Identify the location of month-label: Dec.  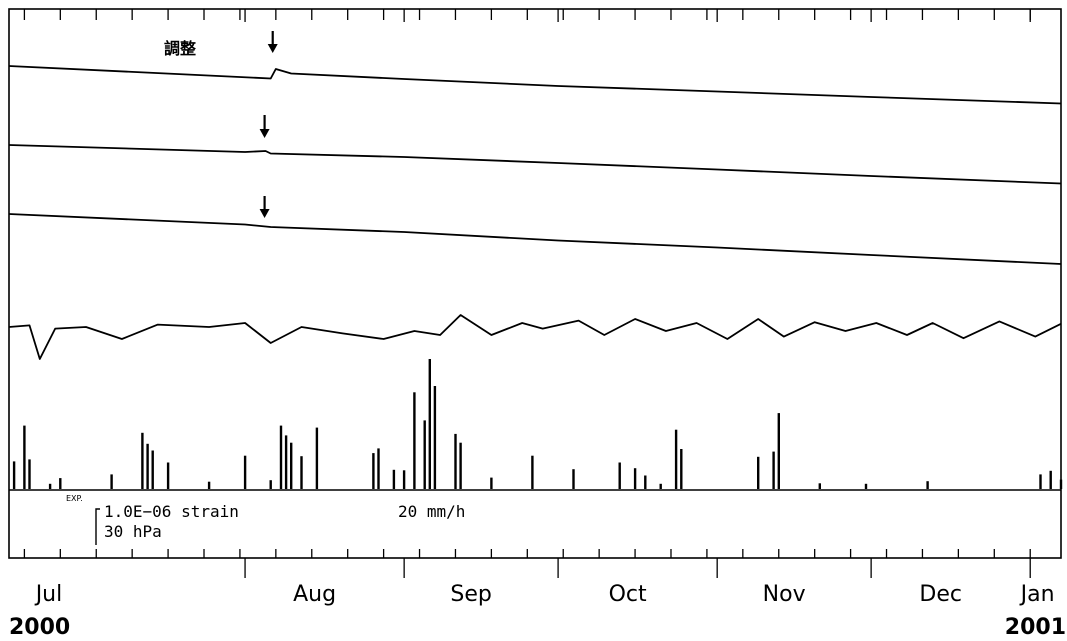
(940, 594).